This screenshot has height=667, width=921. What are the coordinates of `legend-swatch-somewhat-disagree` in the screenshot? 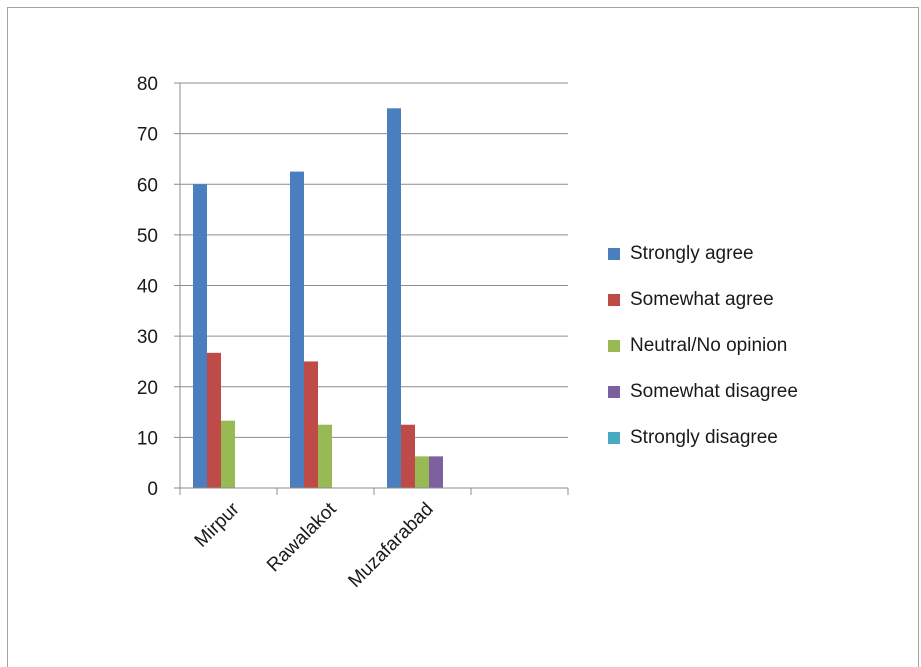 It's located at (614, 392).